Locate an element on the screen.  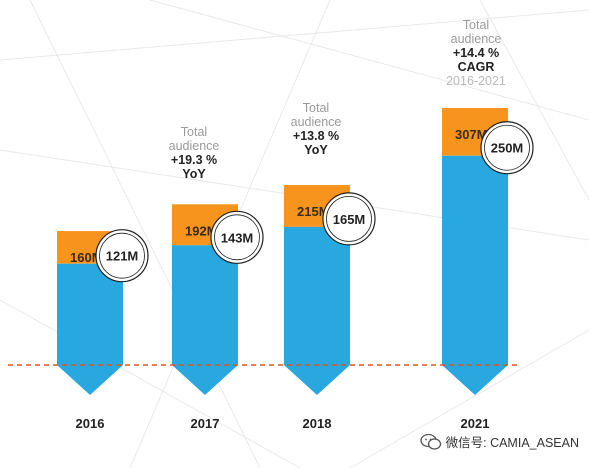
annotation-2021-line2: audience is located at coordinates (476, 39).